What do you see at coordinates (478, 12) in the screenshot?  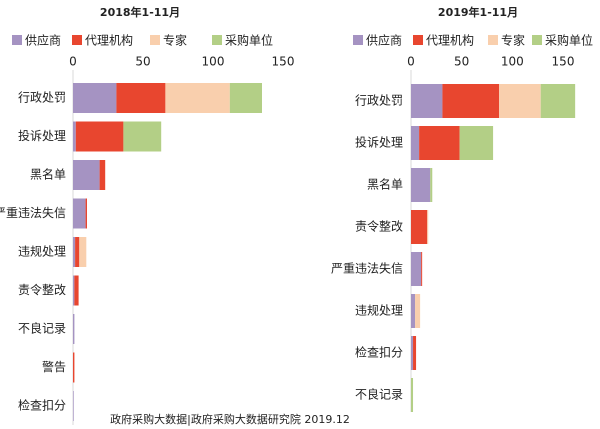 I see `chart-title: 2019年1-11月` at bounding box center [478, 12].